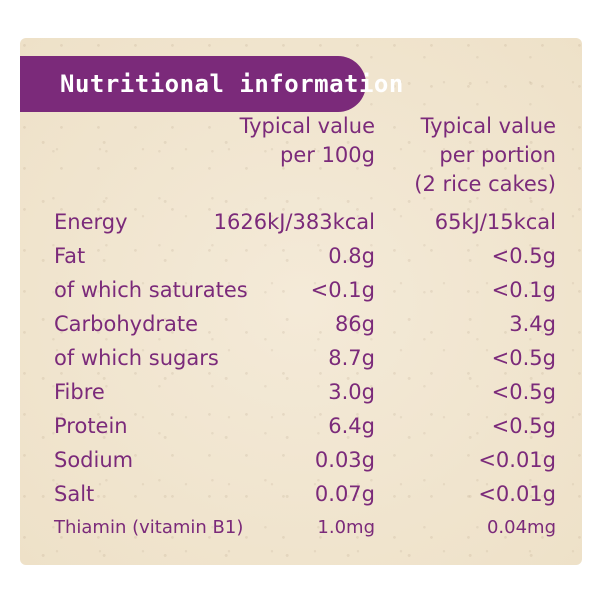 The image size is (600, 600). Describe the element at coordinates (294, 222) in the screenshot. I see `value-per-100g: 1626kJ/383kcal` at that location.